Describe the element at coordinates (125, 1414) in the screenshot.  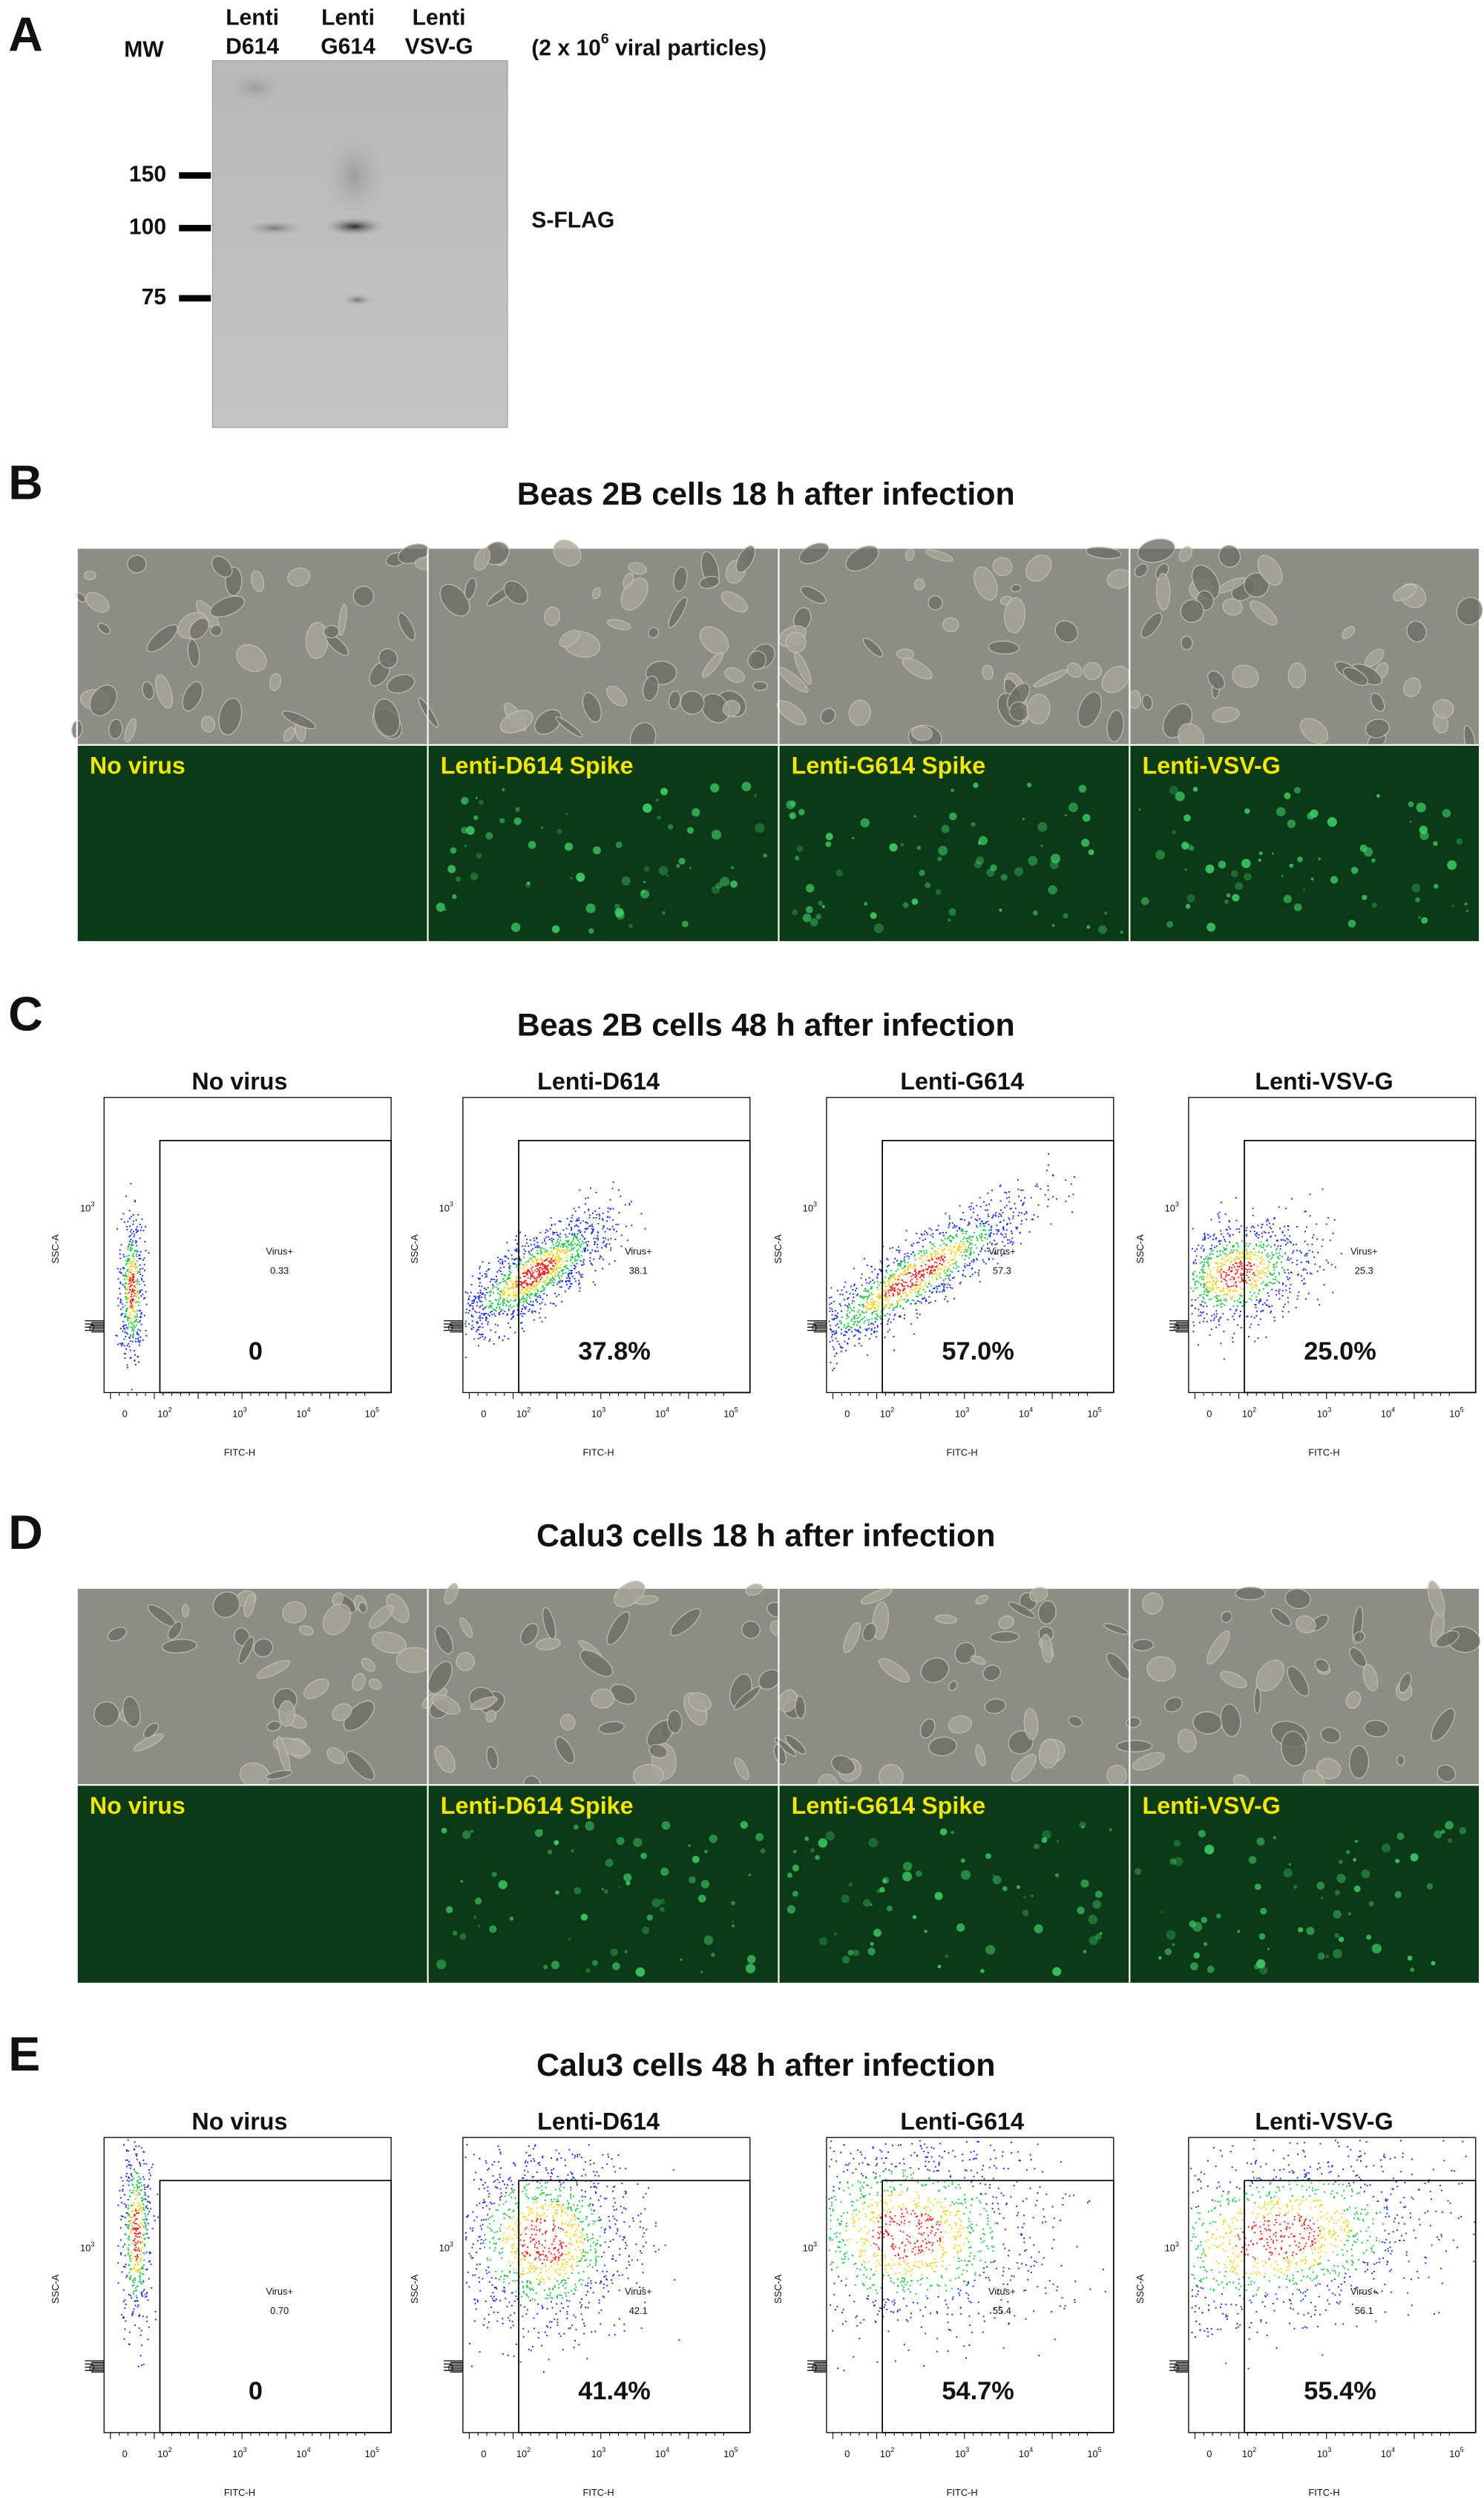
I see `x-tick-label: 0` at that location.